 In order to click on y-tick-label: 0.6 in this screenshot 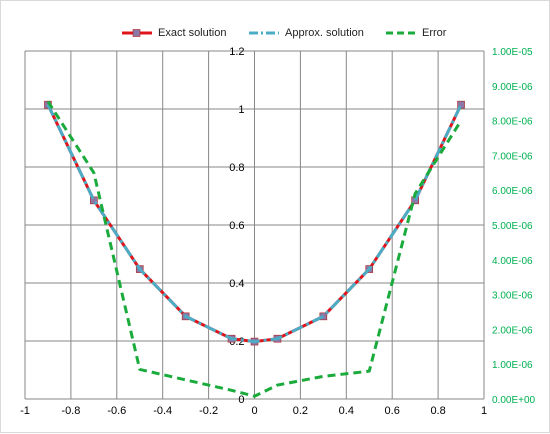, I will do `click(236, 226)`.